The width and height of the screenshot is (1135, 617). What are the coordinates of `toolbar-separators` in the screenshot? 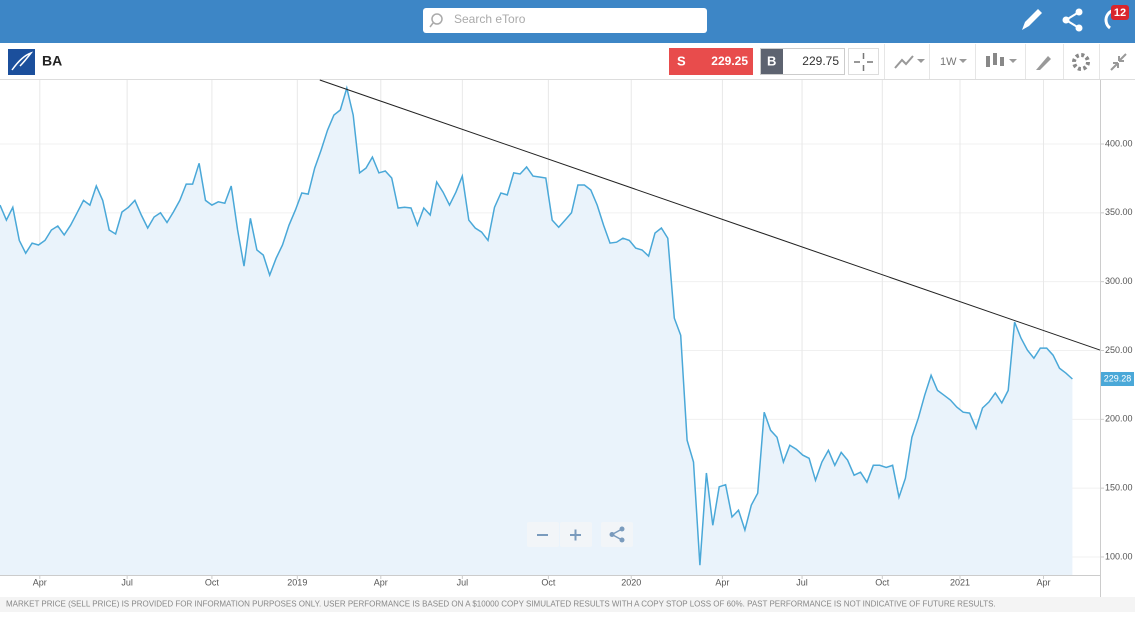 It's located at (992, 61).